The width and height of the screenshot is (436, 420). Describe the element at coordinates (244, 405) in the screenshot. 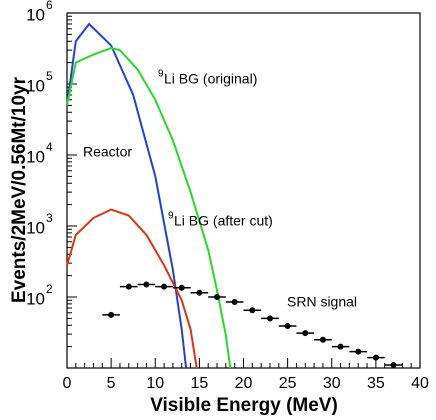

I see `x-axis-title: Visible Energy (MeV)` at that location.